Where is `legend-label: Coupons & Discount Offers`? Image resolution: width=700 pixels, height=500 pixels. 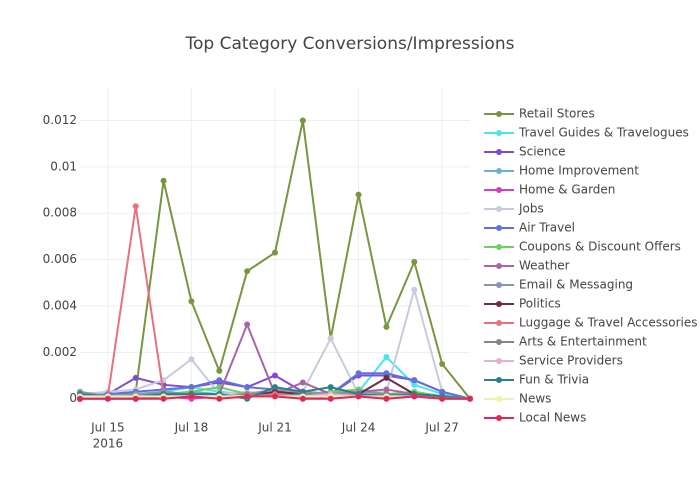
legend-label: Coupons & Discount Offers is located at coordinates (600, 247).